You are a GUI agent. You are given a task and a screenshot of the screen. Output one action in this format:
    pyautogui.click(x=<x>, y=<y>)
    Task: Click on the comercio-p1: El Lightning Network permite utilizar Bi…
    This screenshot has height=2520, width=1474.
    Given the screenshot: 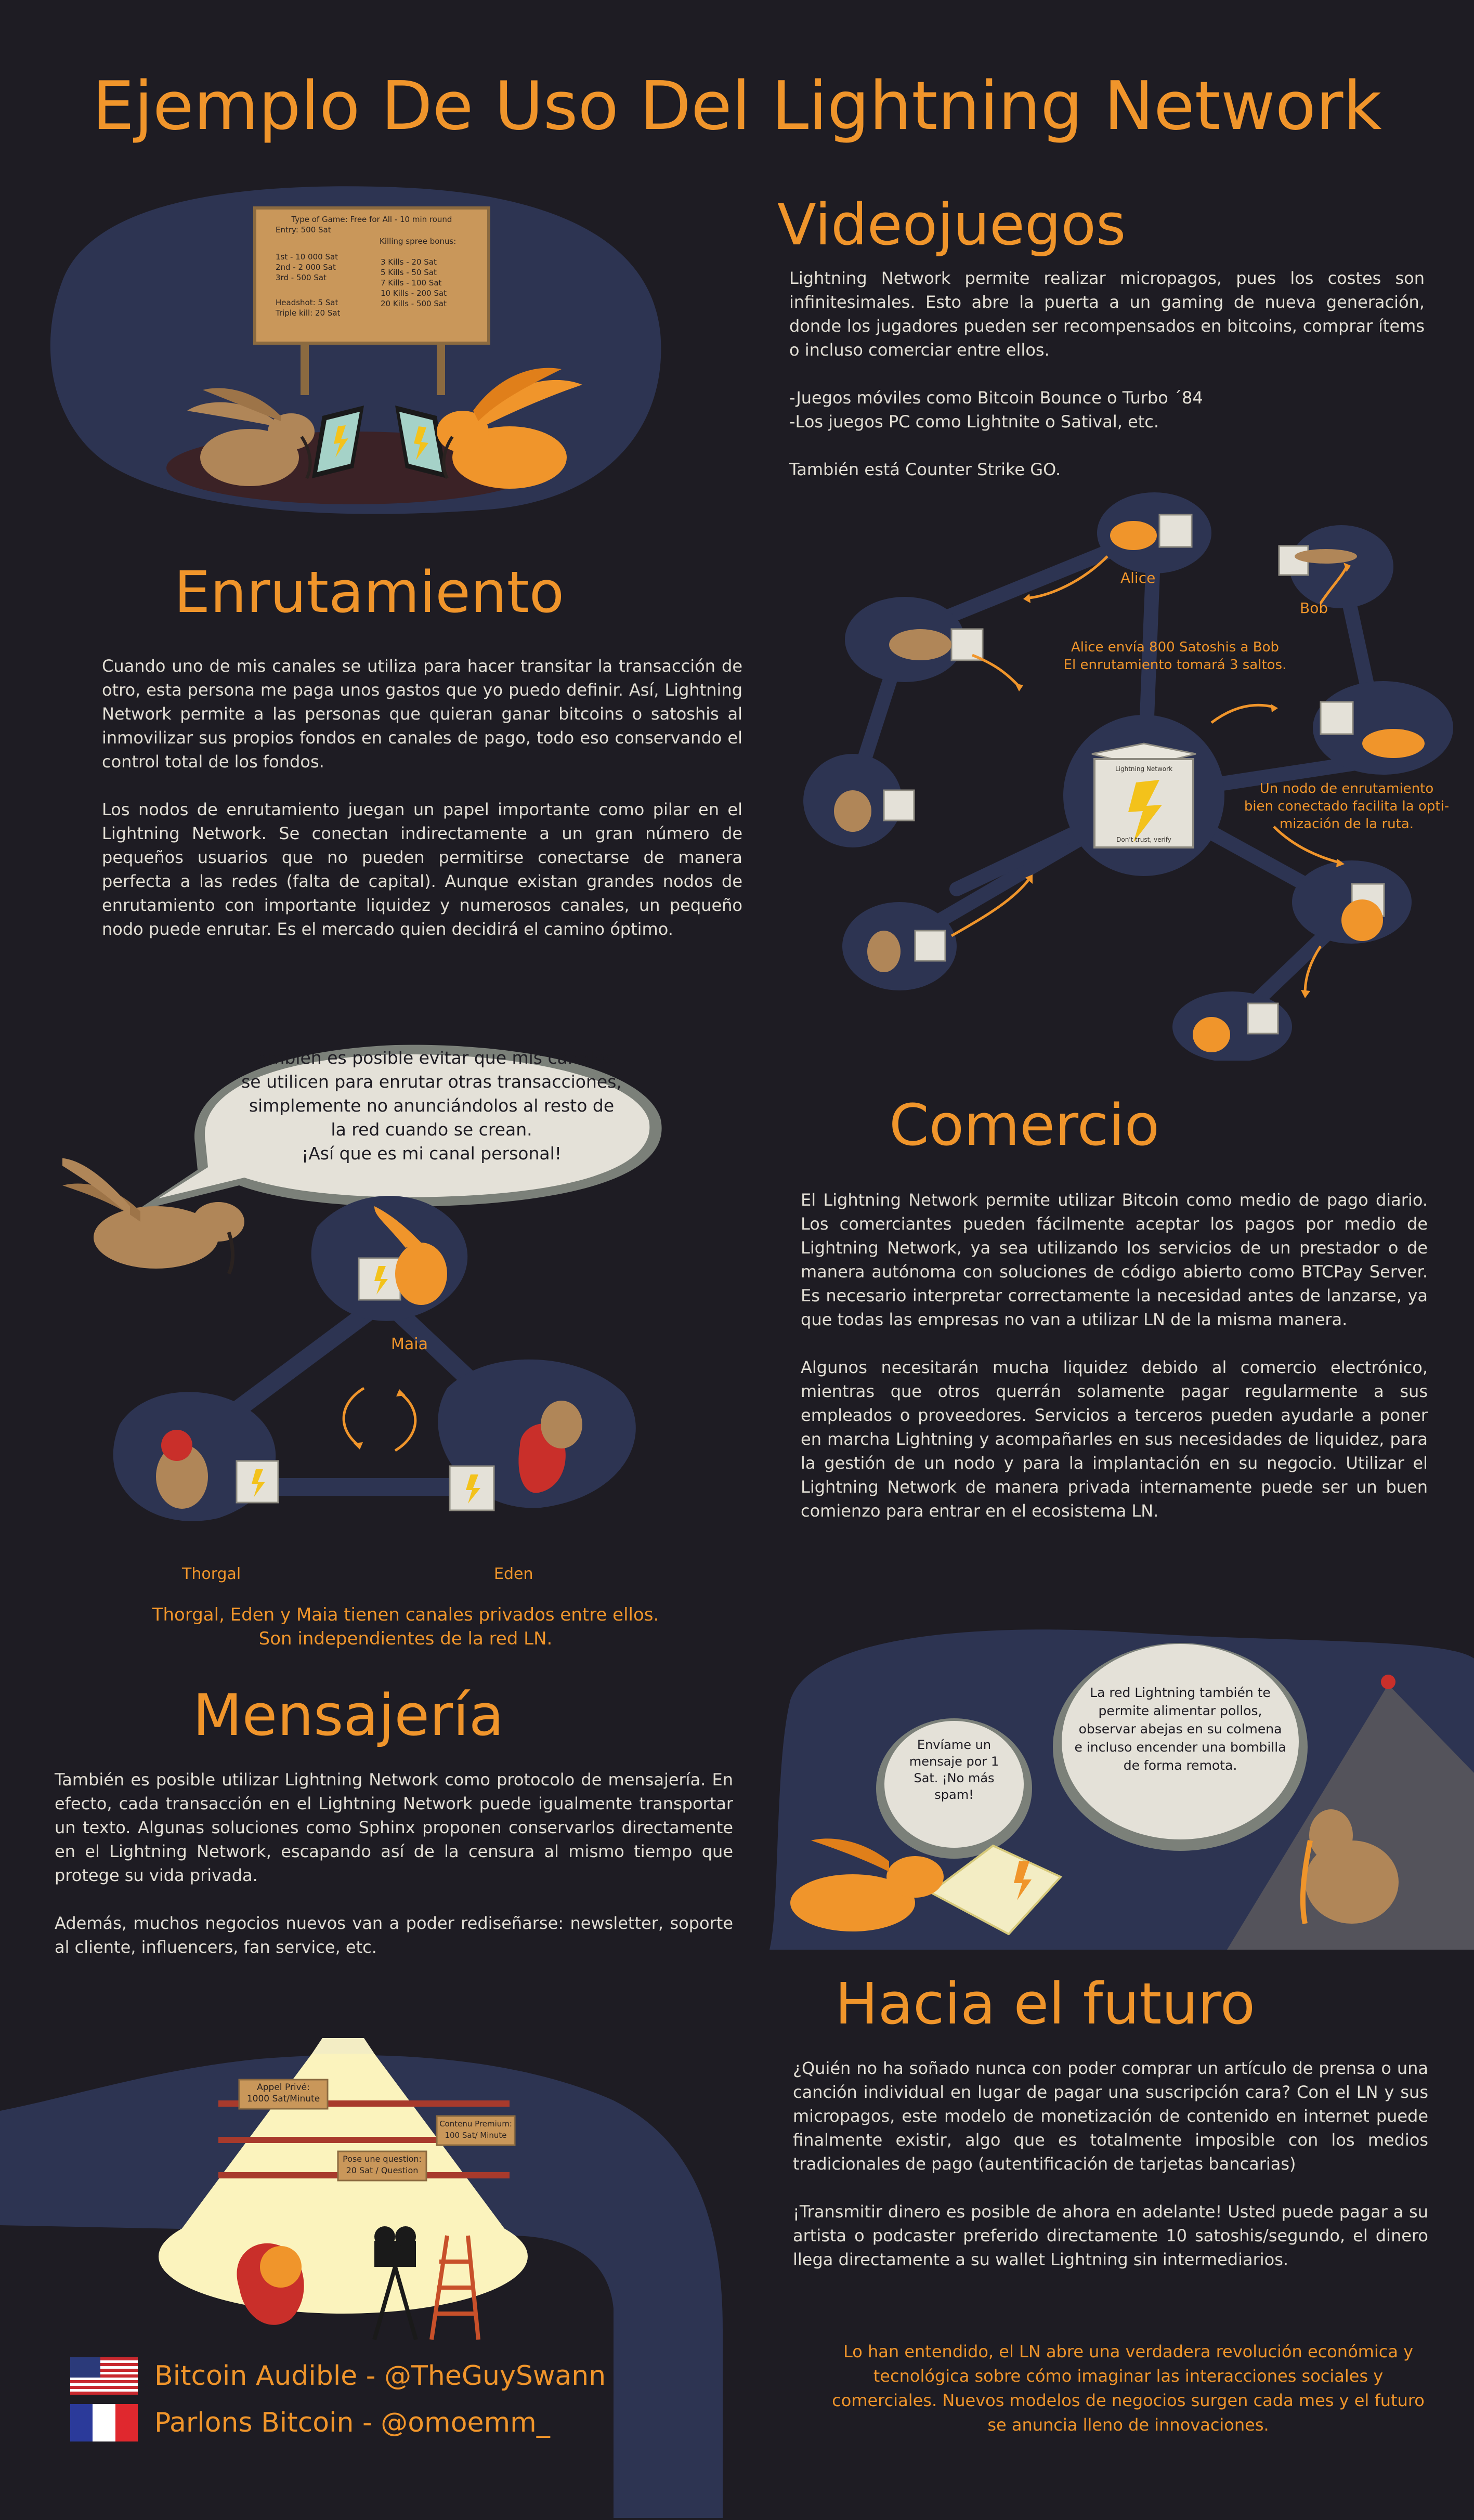 What is the action you would take?
    pyautogui.click(x=1114, y=1259)
    